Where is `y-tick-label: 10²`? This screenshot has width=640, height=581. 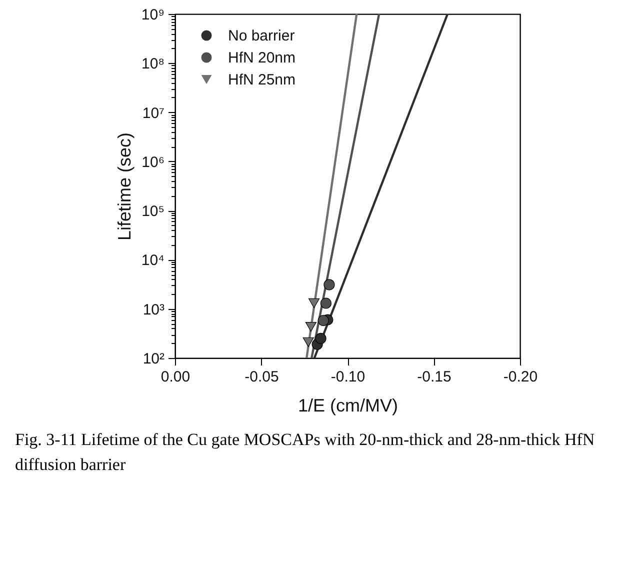 y-tick-label: 10² is located at coordinates (153, 359).